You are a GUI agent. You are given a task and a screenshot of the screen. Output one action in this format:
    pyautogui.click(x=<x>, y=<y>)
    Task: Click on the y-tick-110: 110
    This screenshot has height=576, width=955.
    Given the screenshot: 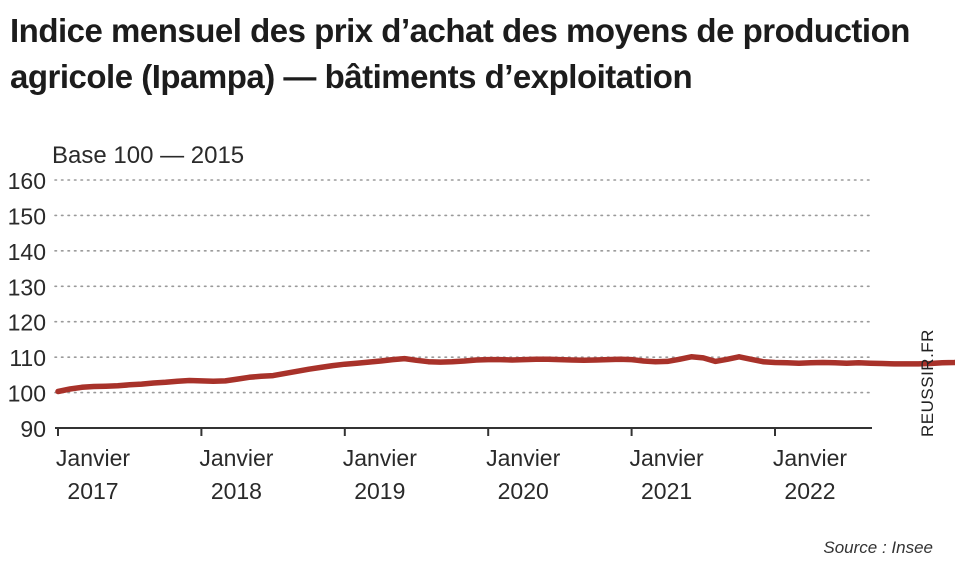 What is the action you would take?
    pyautogui.click(x=27, y=358)
    